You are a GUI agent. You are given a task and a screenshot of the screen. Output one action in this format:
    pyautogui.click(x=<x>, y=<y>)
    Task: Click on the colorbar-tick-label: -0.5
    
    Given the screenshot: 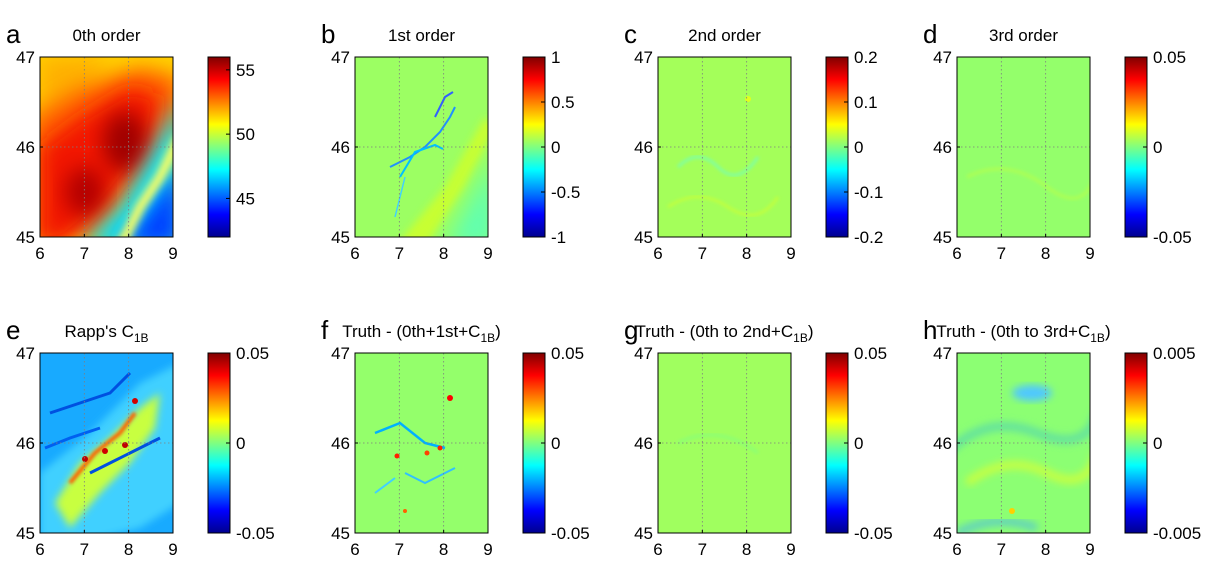 What is the action you would take?
    pyautogui.click(x=565, y=192)
    